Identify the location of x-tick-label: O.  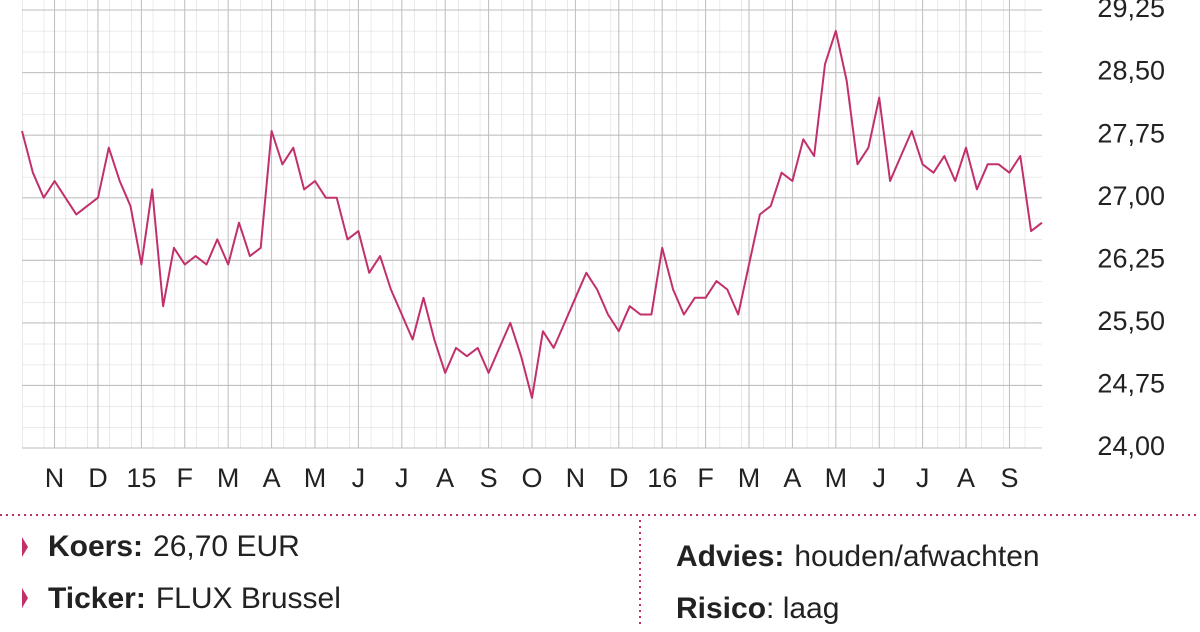
(531, 478).